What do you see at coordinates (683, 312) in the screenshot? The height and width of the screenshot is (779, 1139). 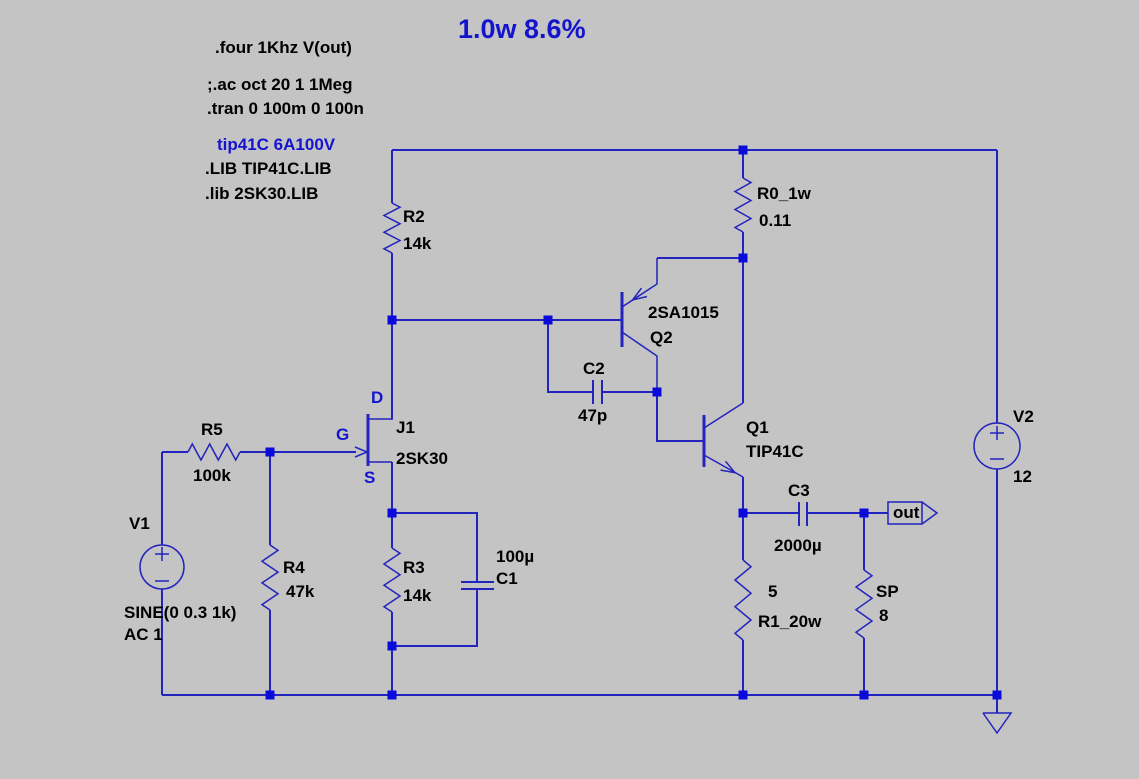 I see `q2-type-label: 2SA1015` at bounding box center [683, 312].